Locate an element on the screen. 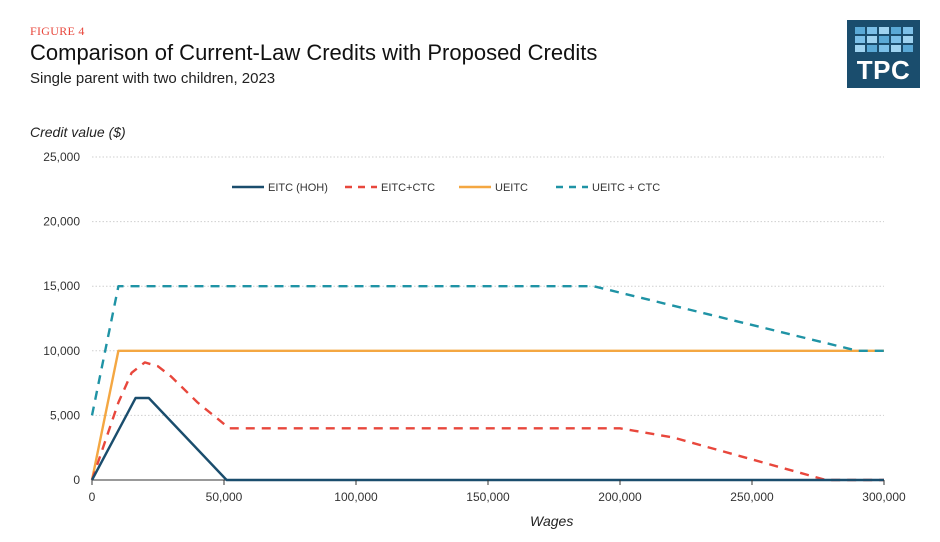  y-axis-title: Credit value ($) is located at coordinates (78, 132).